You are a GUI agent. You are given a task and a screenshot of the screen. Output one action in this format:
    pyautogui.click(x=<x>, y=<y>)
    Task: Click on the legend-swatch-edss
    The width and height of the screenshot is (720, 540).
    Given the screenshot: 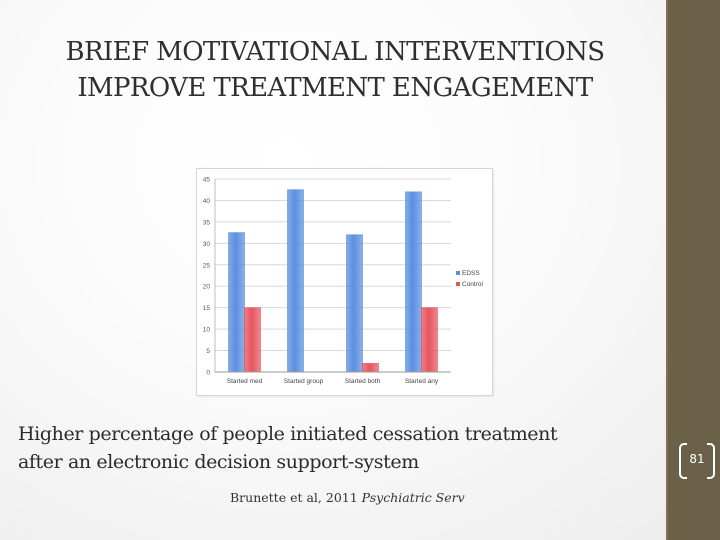 What is the action you would take?
    pyautogui.click(x=458, y=273)
    